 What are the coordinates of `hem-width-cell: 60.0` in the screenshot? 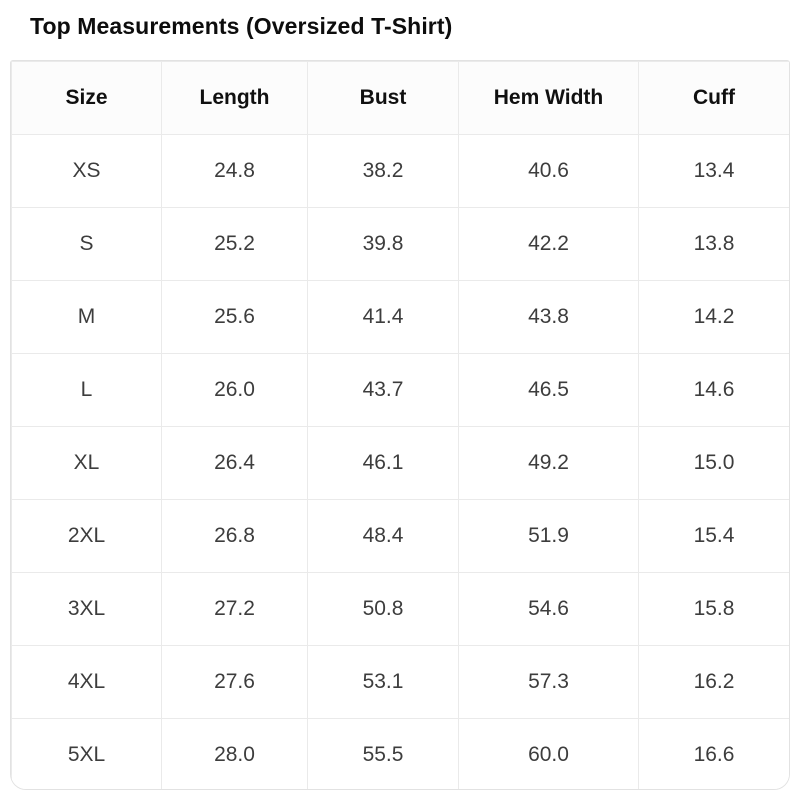 It's located at (548, 753).